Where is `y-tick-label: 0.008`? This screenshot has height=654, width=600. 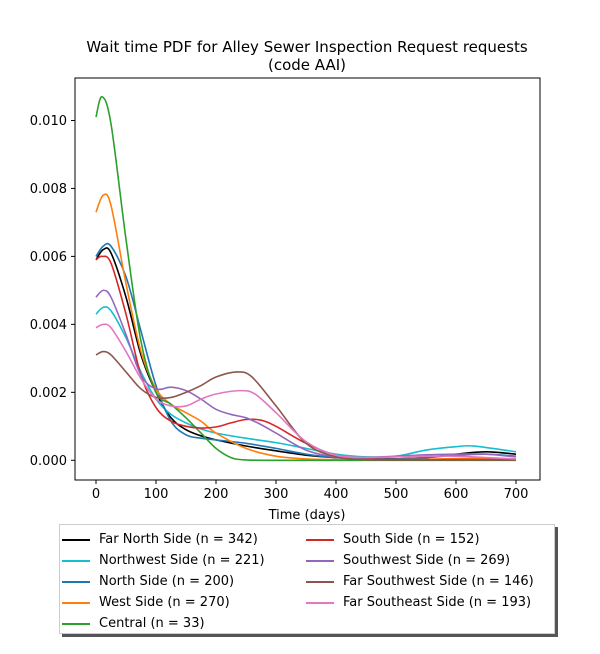
y-tick-label: 0.008 is located at coordinates (48, 189).